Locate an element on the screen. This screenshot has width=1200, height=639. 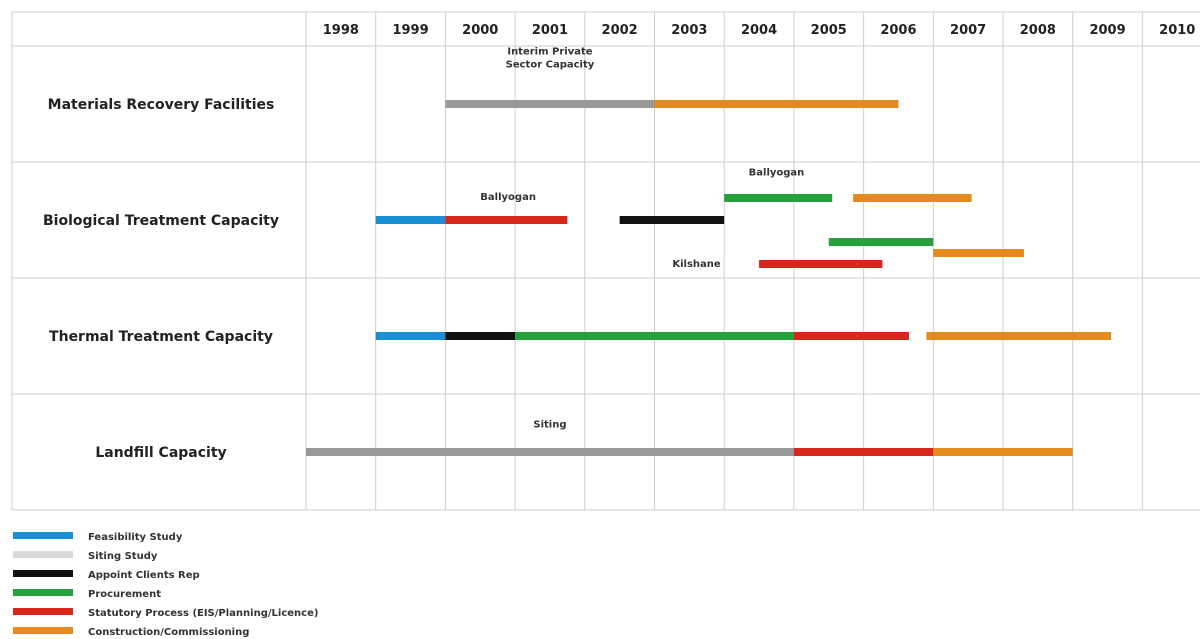
year-label: 2001 is located at coordinates (550, 30).